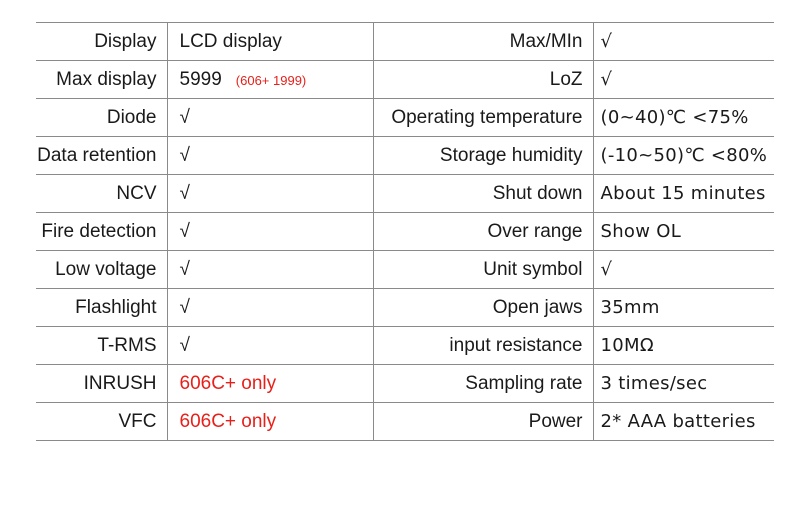 Image resolution: width=800 pixels, height=509 pixels. Describe the element at coordinates (483, 307) in the screenshot. I see `right-label: Open jaws` at that location.